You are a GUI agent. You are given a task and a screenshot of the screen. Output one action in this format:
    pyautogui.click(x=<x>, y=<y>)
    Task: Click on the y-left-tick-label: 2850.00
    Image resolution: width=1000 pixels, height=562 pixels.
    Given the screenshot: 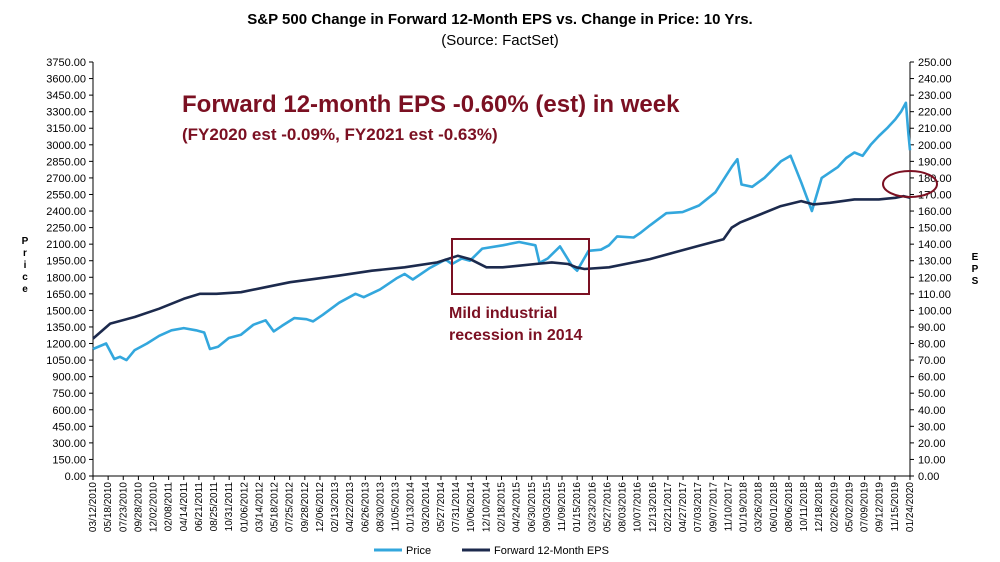 What is the action you would take?
    pyautogui.click(x=66, y=162)
    